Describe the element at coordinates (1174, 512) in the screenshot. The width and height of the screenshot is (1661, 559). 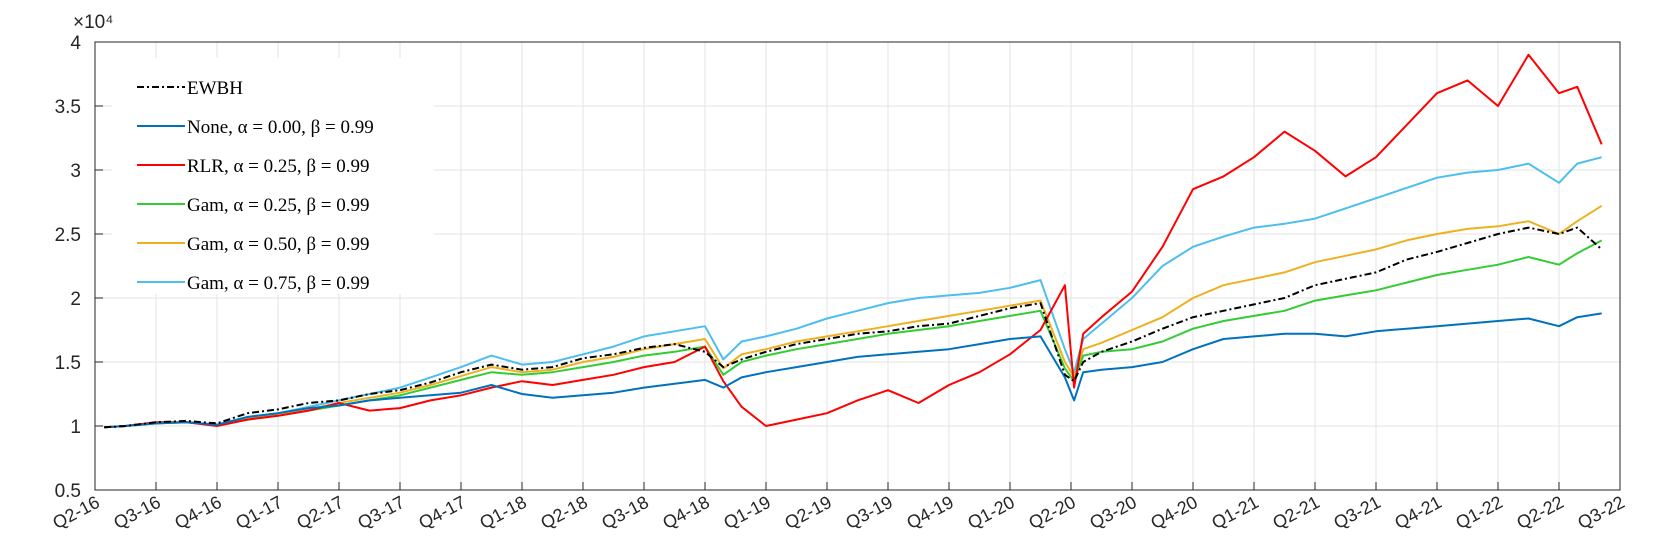
I see `x-tick-label: Q4-20` at that location.